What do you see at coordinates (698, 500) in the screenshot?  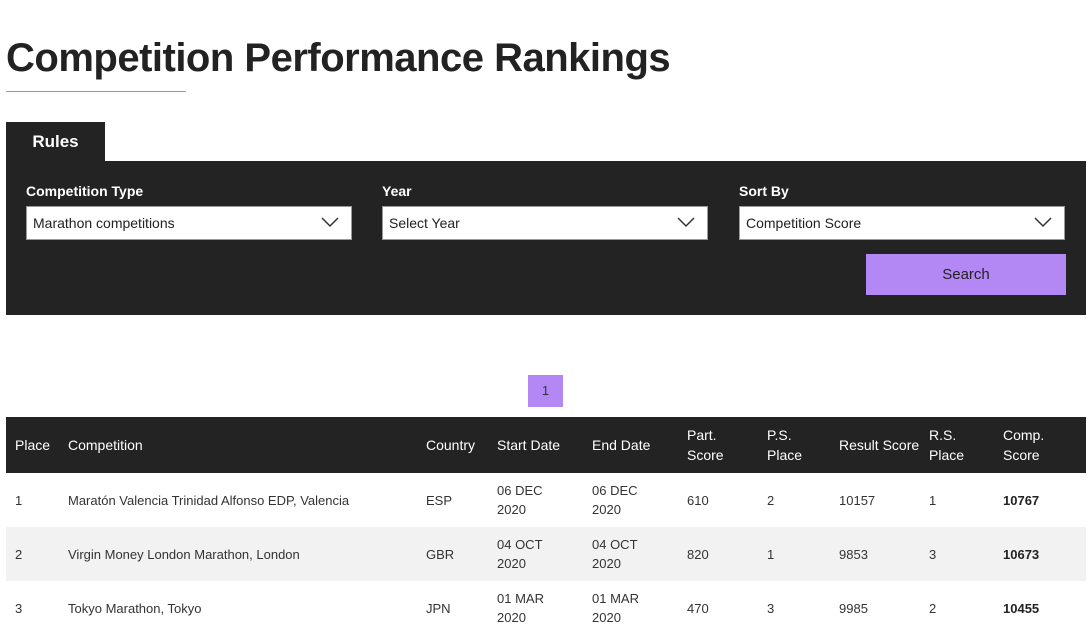 I see `cell-text: 610` at bounding box center [698, 500].